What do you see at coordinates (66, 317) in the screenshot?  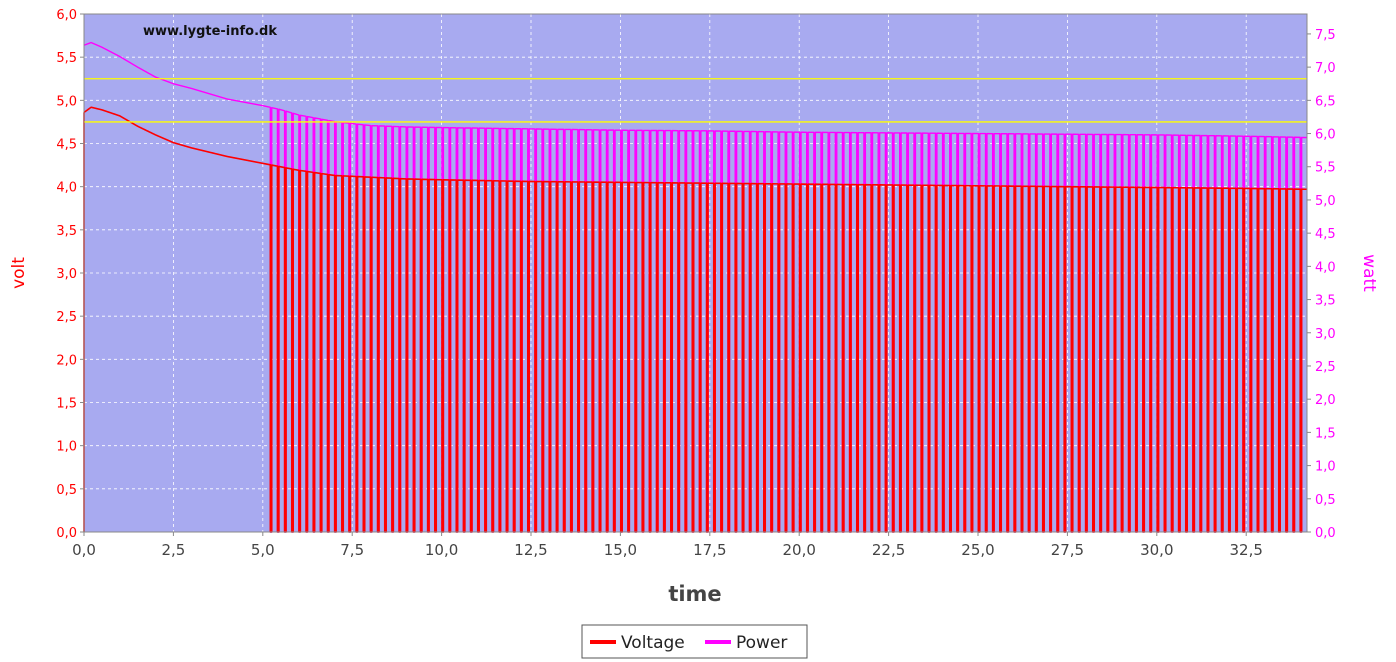 I see `y-tick-label: 2,5` at bounding box center [66, 317].